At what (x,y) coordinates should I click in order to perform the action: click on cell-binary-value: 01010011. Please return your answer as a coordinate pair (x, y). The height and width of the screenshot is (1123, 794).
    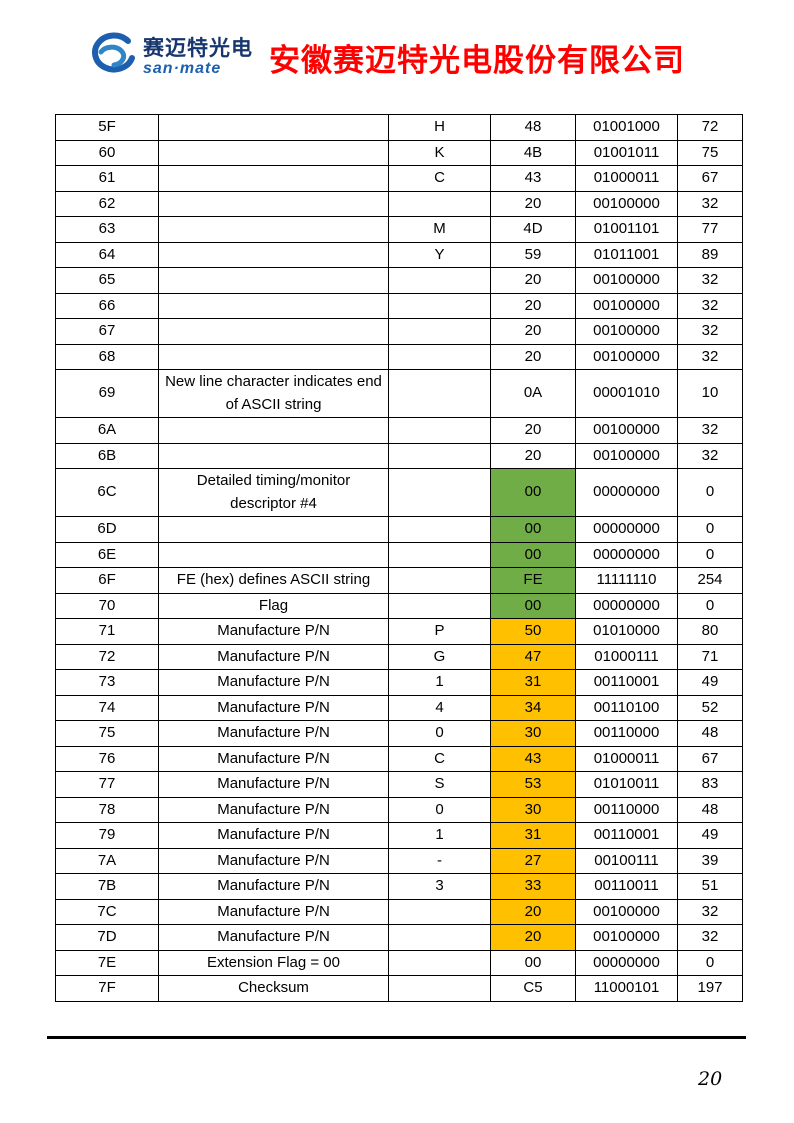
    Looking at the image, I should click on (626, 784).